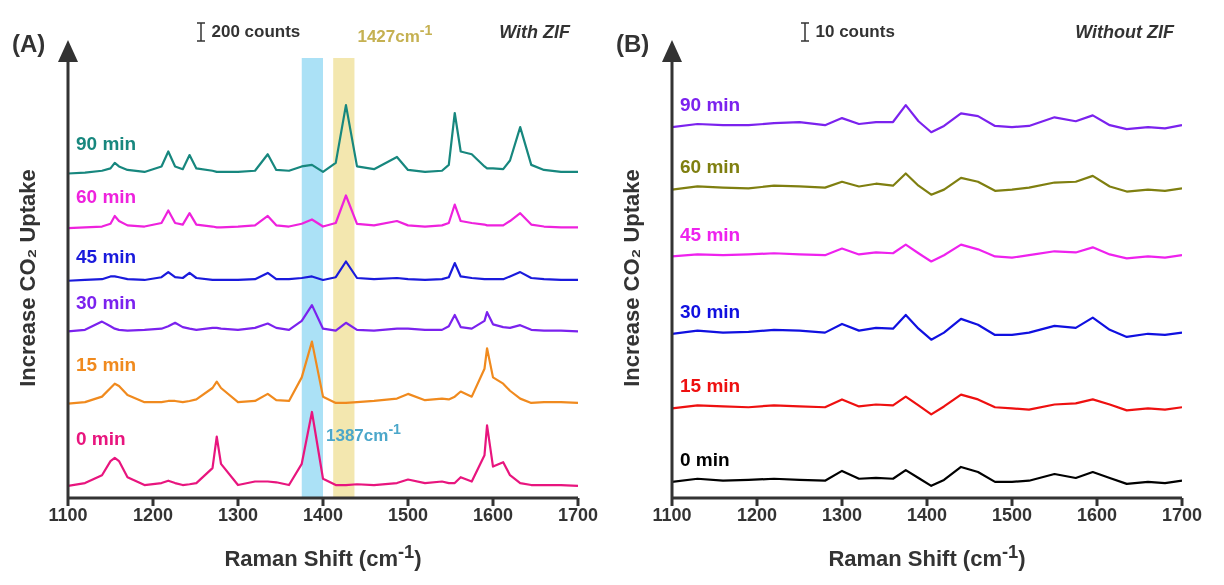 The height and width of the screenshot is (585, 1224). What do you see at coordinates (395, 34) in the screenshot?
I see `band-label: 1427cm$^{-1}$` at bounding box center [395, 34].